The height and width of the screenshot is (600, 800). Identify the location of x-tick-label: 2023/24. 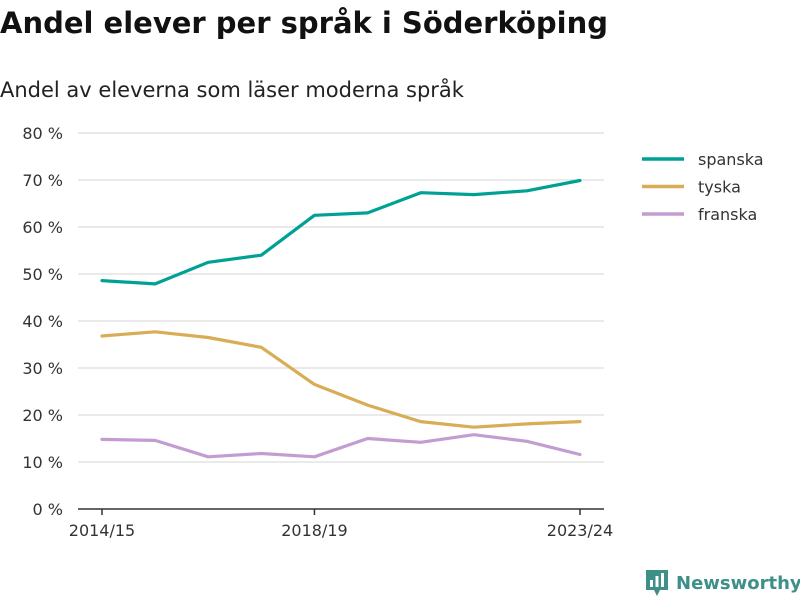
(580, 530).